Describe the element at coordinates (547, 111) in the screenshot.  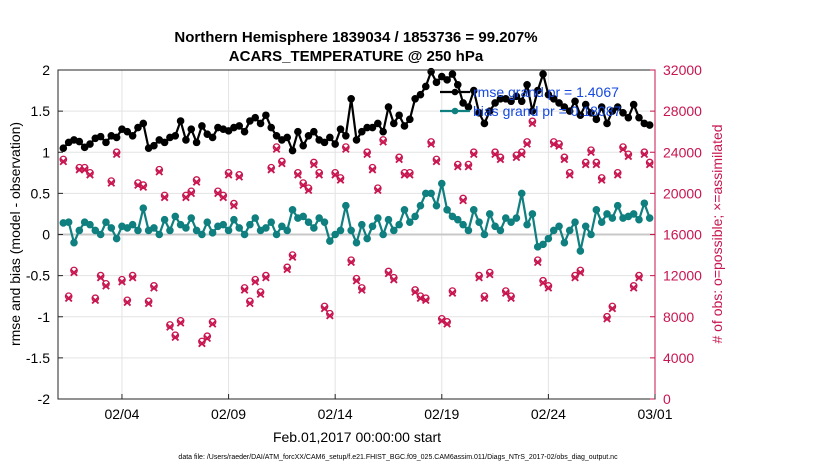
I see `bias-legend-label: bias grand pr = 0.18087` at that location.